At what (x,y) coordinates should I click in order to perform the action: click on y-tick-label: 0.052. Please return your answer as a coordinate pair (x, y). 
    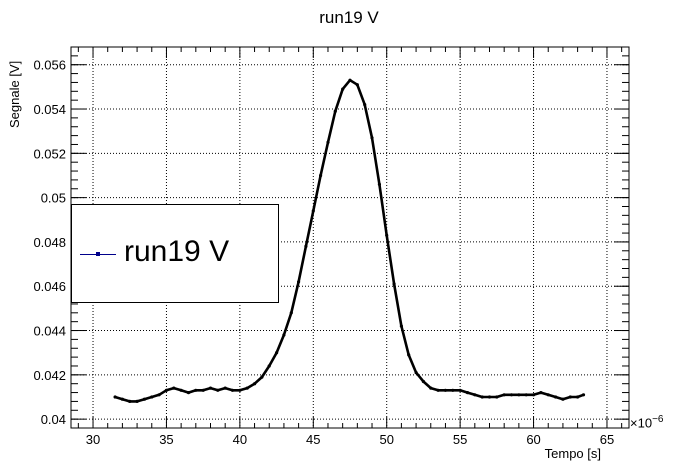
    Looking at the image, I should click on (49, 153).